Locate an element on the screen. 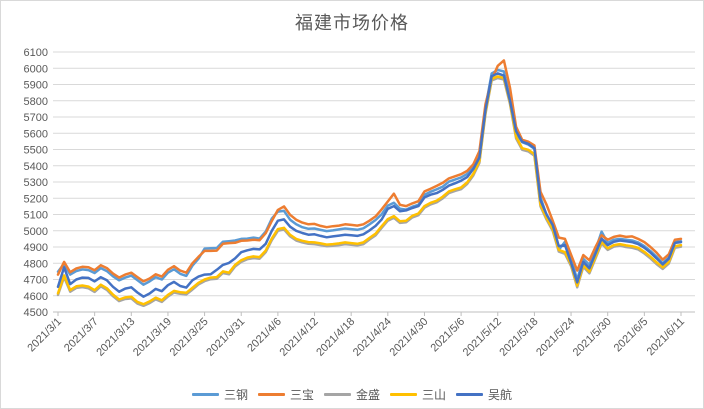  y-axis-label: 5600 is located at coordinates (36, 134).